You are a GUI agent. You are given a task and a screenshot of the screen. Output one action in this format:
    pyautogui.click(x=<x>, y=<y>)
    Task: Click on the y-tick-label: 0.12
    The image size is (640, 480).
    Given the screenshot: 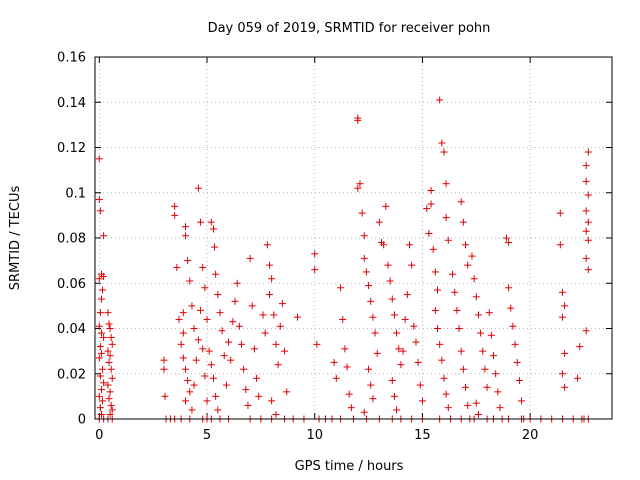 What is the action you would take?
    pyautogui.click(x=71, y=148)
    